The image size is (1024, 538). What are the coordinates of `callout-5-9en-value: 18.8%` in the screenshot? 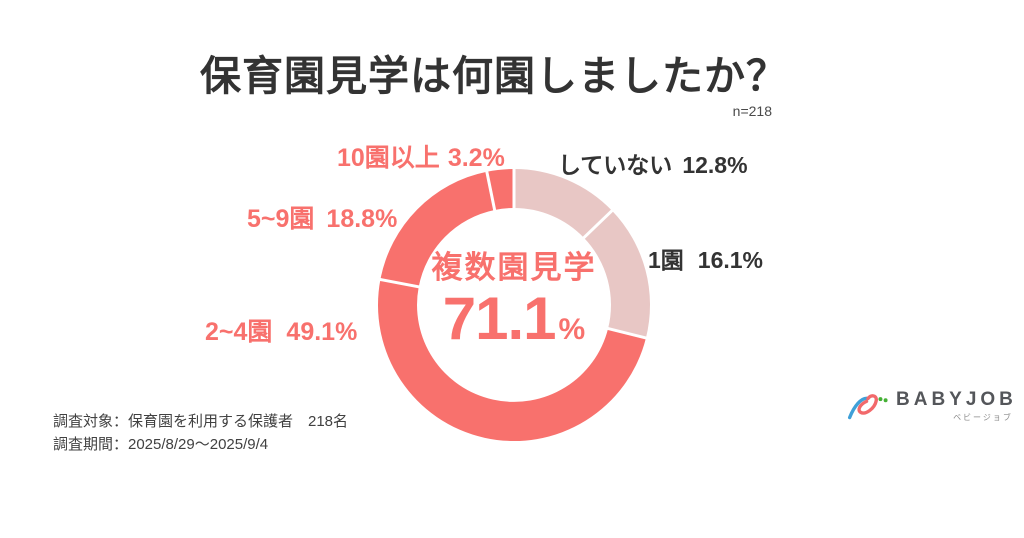 It's located at (362, 219).